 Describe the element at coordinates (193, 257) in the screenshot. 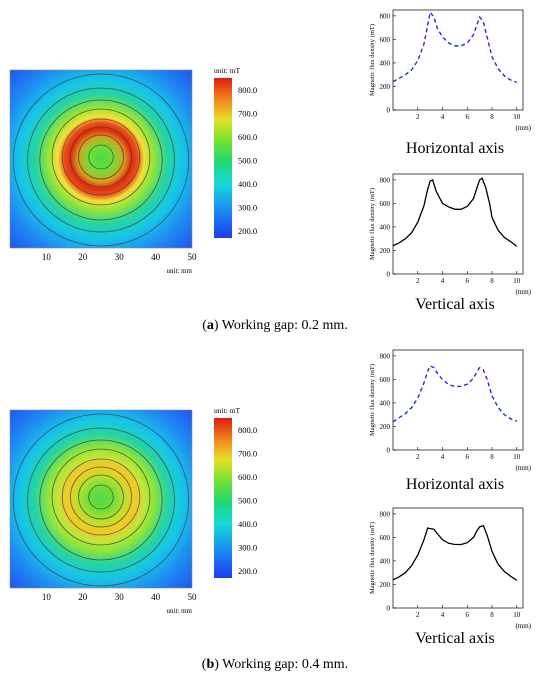

I see `map-x-tick-label: 50` at that location.